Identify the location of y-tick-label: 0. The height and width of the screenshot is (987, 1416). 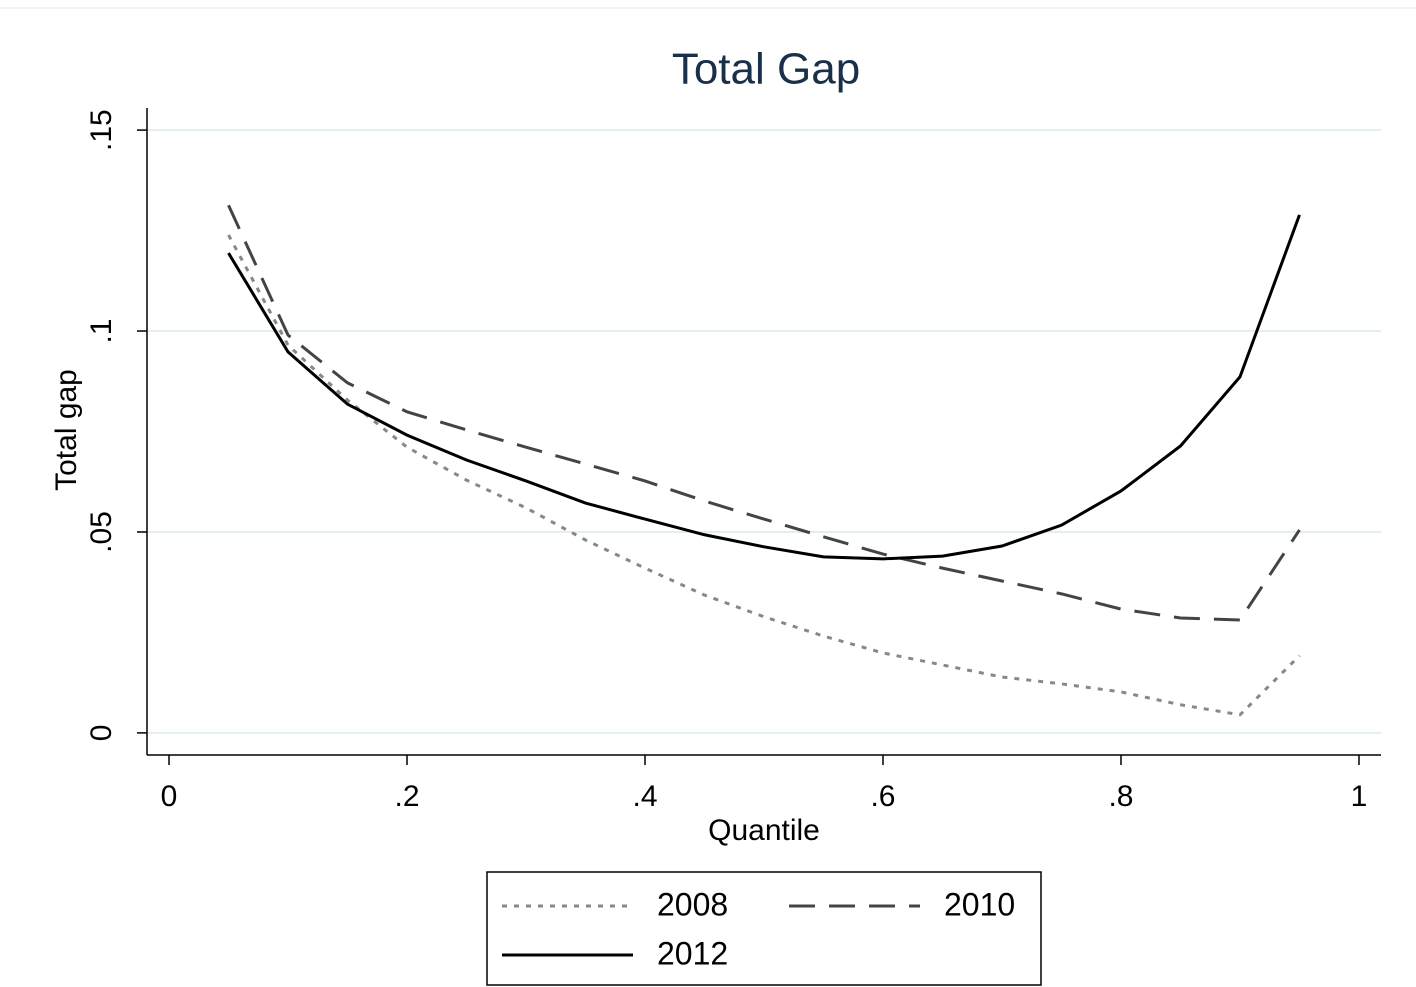
(101, 733).